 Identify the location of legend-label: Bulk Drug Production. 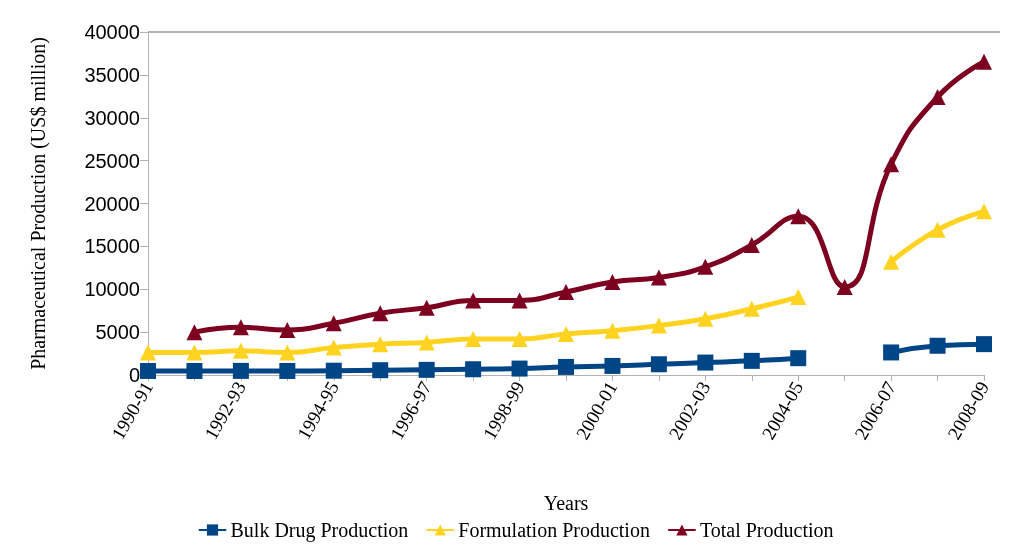
(319, 530).